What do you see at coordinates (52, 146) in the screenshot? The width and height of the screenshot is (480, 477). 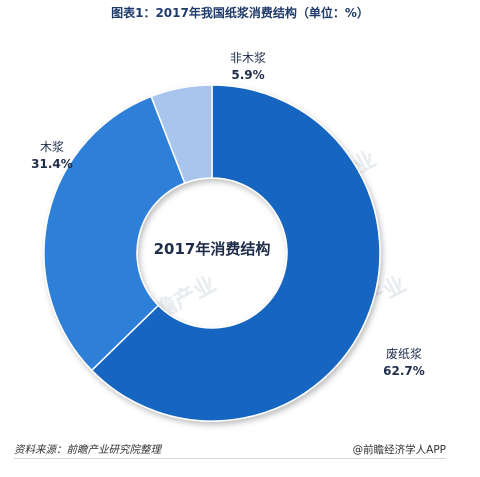 I see `slice-label-2: 木浆` at bounding box center [52, 146].